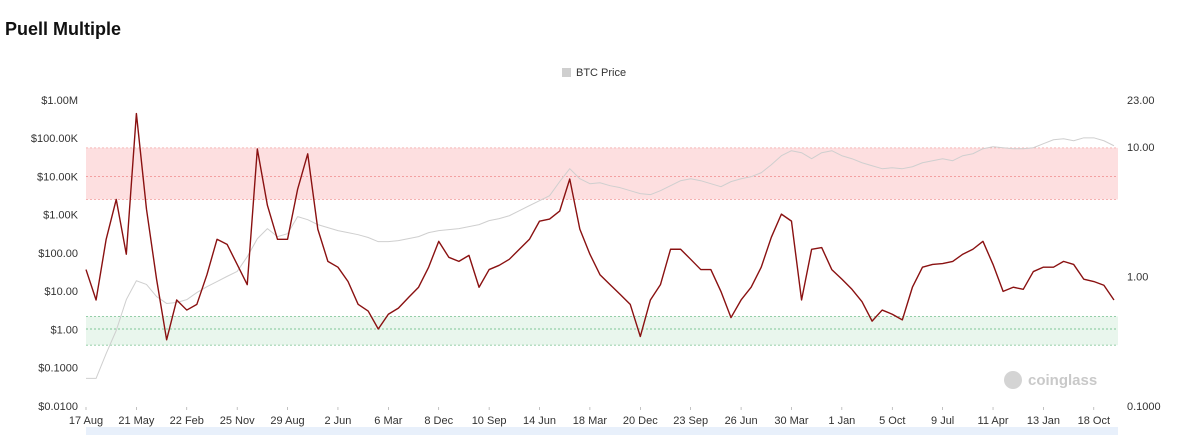 This screenshot has height=435, width=1200. I want to click on x-tick-label: 18 Mar, so click(590, 421).